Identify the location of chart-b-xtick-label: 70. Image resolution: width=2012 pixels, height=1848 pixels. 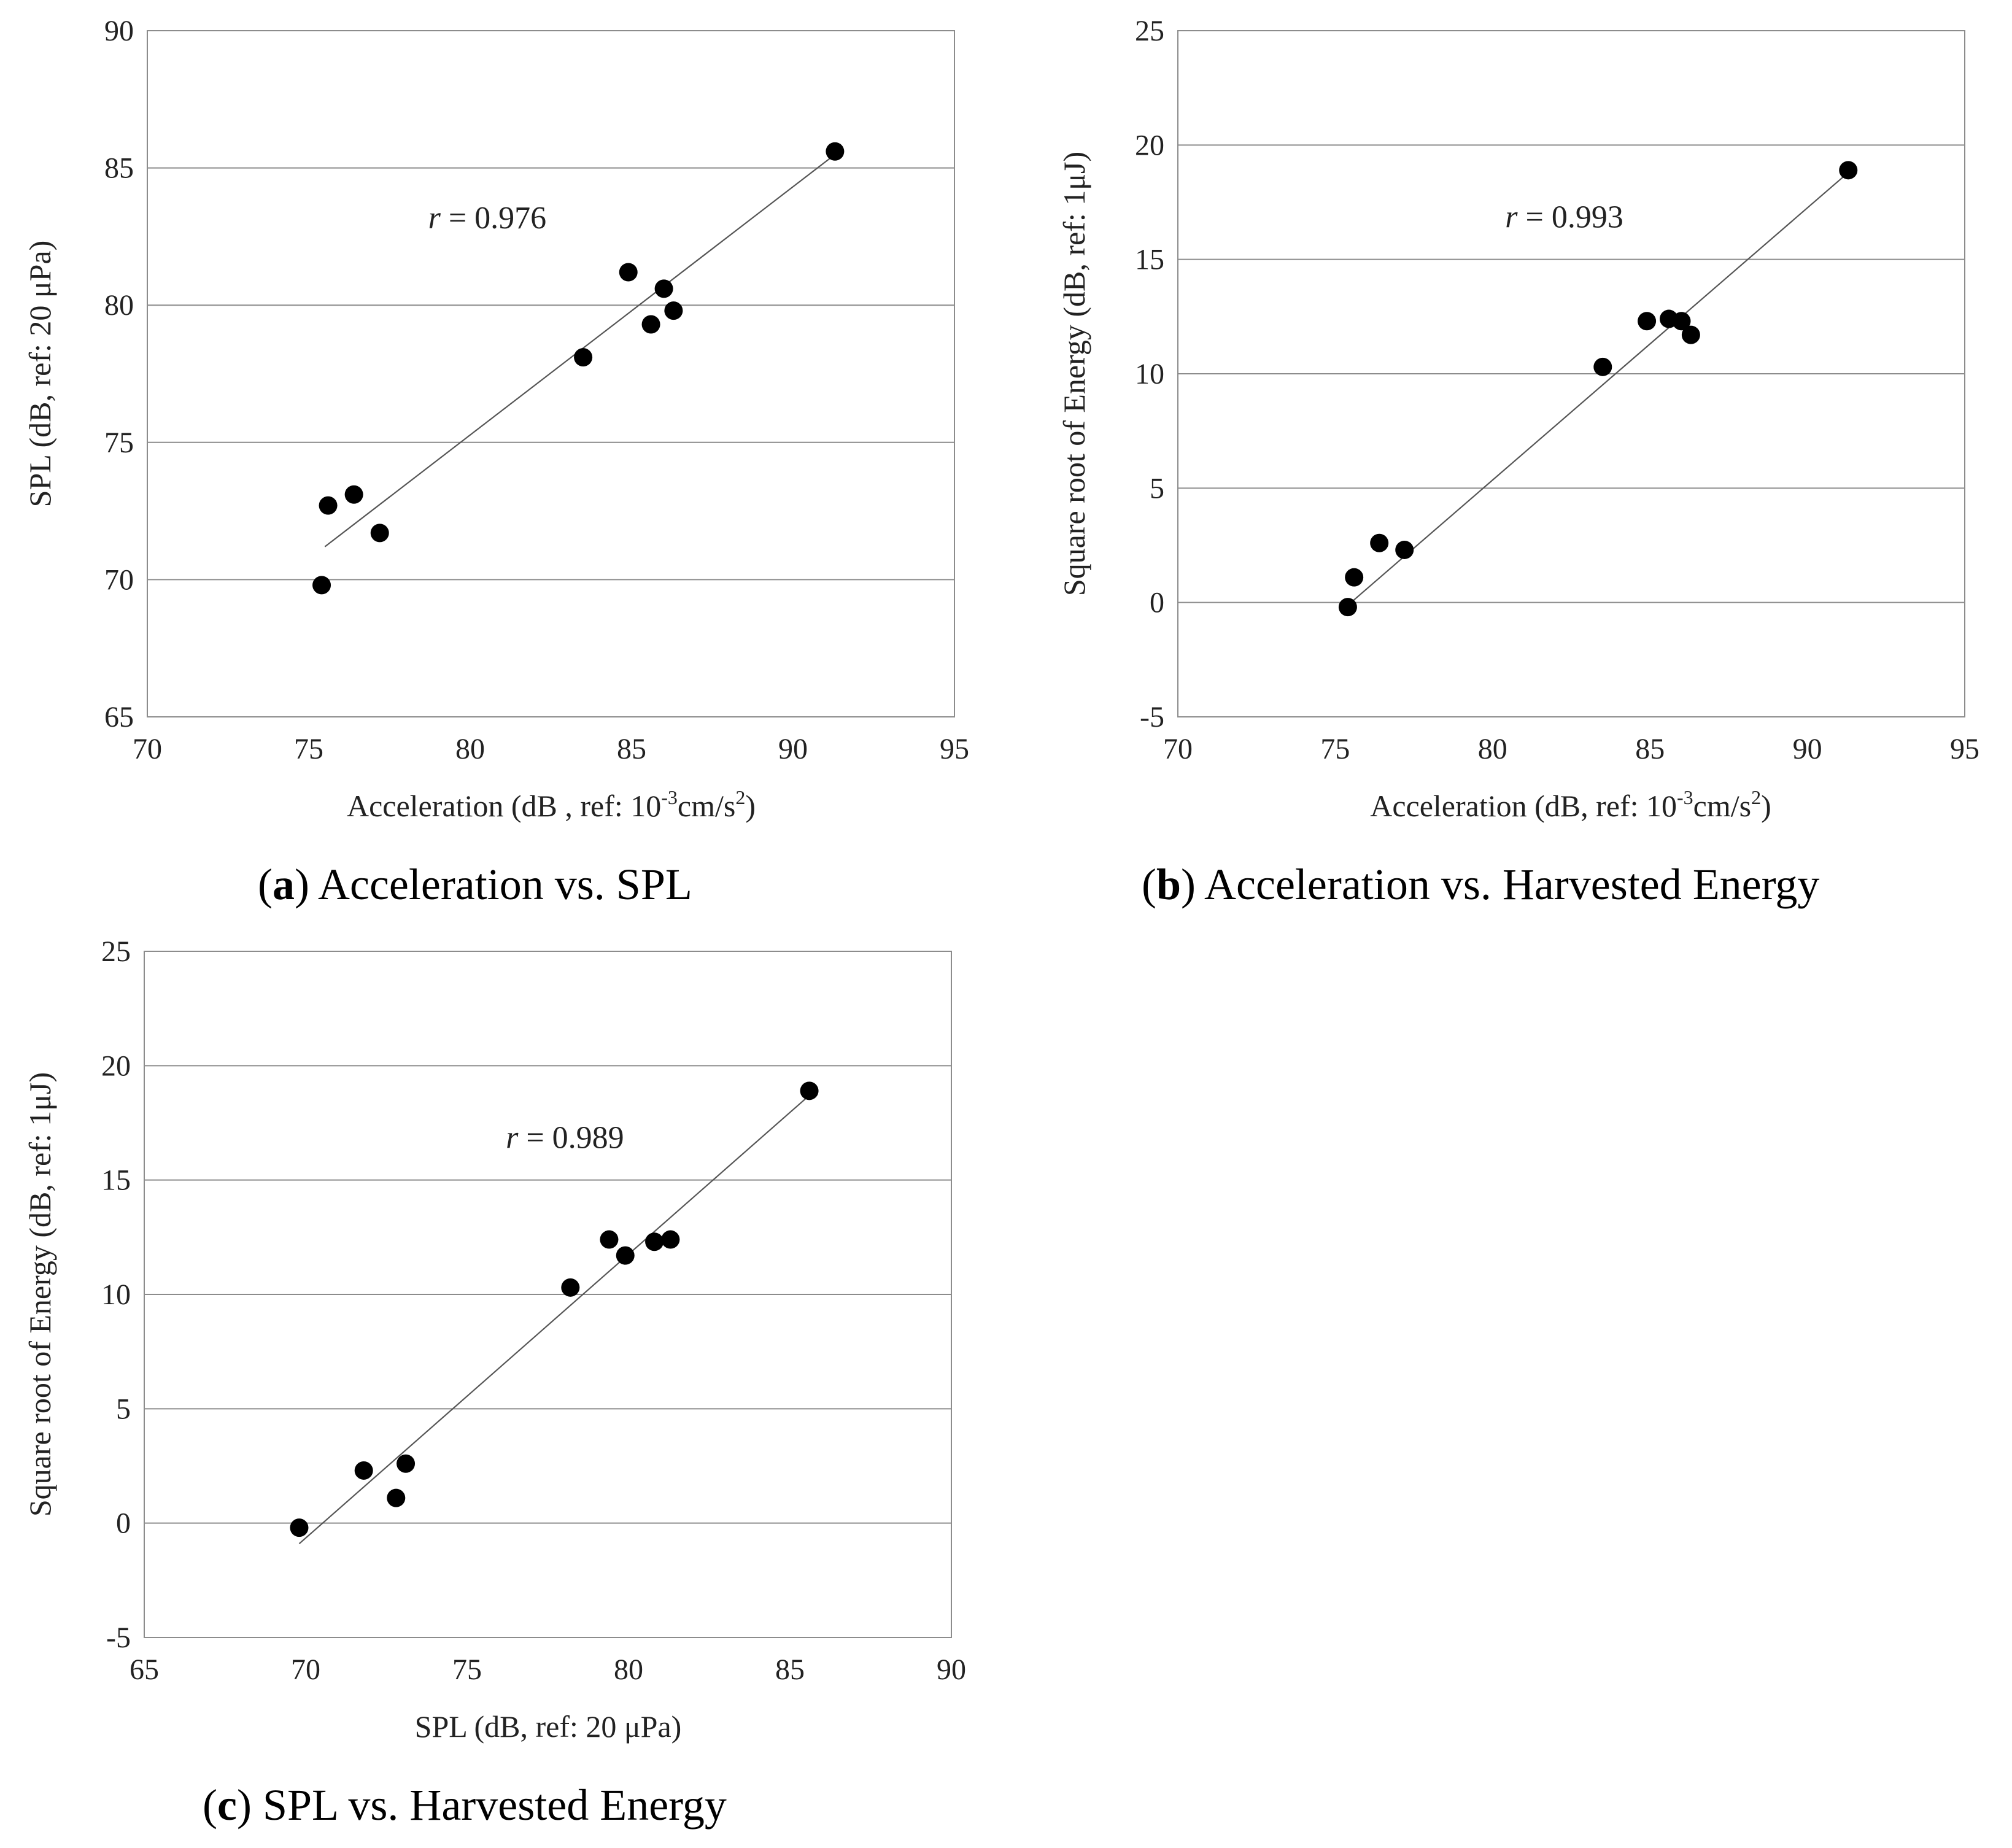
(1178, 749).